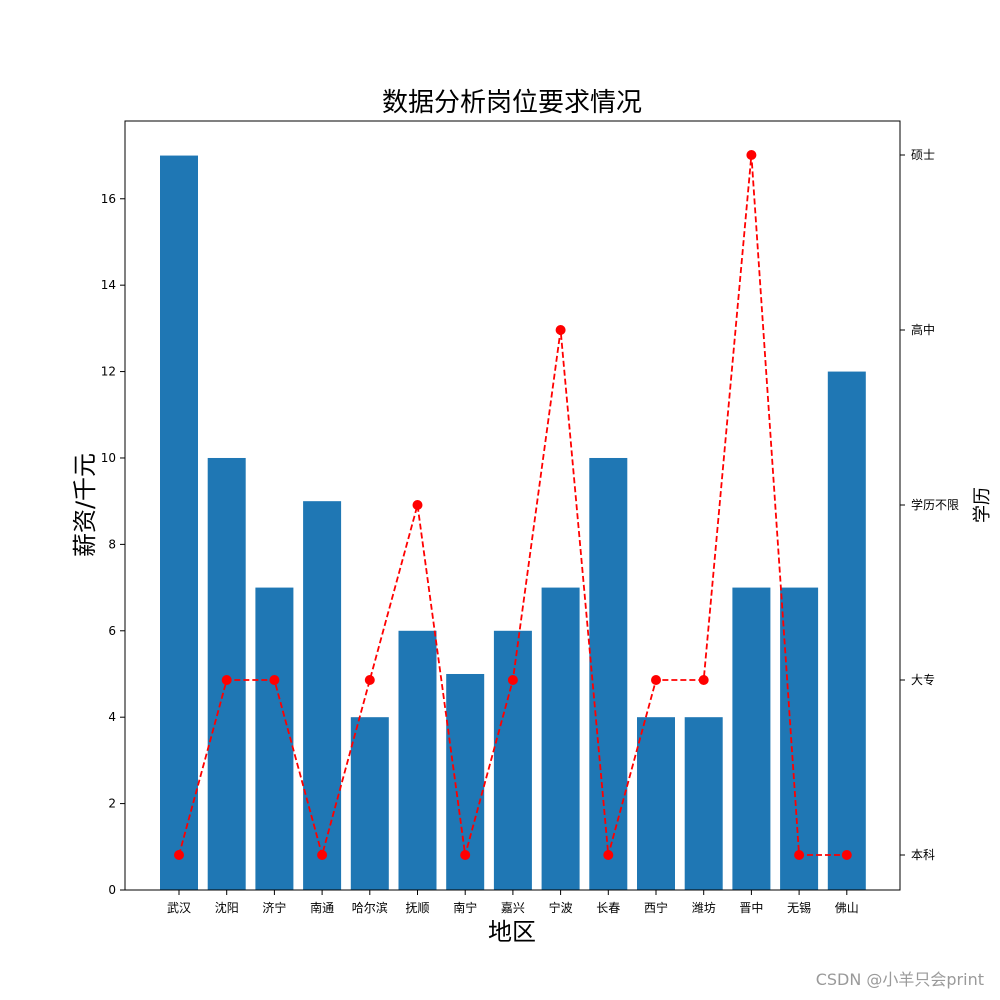  I want to click on bar-南通, so click(322, 695).